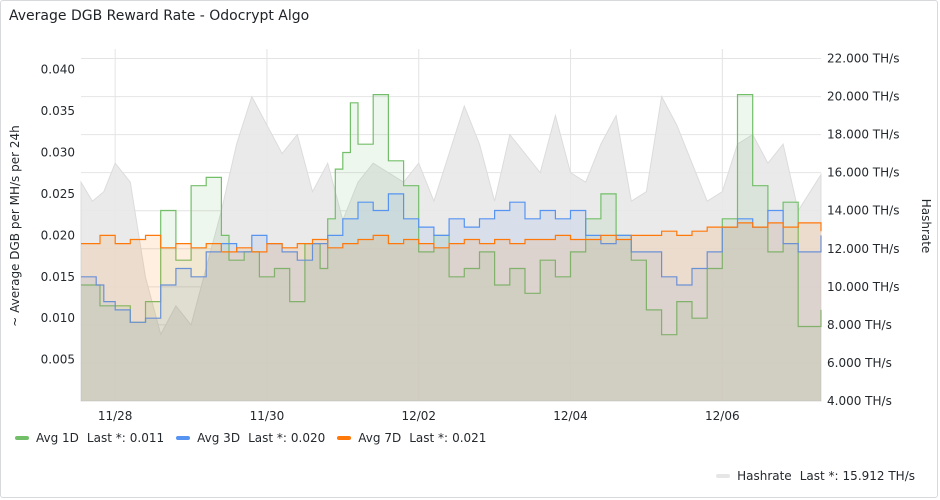 The height and width of the screenshot is (500, 940). I want to click on legend-last-label-avg-7d: Last *:, so click(429, 438).